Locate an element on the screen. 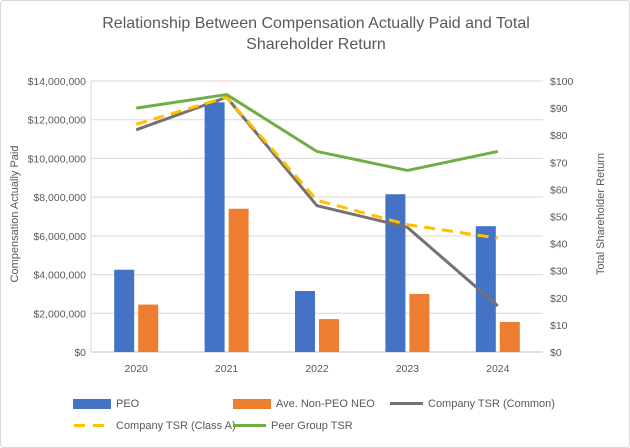  bar-ave-non-peo-neo-2023 is located at coordinates (419, 322).